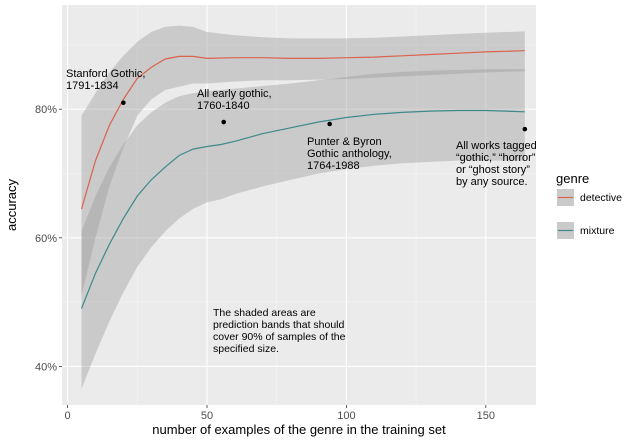 This screenshot has height=440, width=640. I want to click on annotation-label-line: 1791-1834, so click(92, 86).